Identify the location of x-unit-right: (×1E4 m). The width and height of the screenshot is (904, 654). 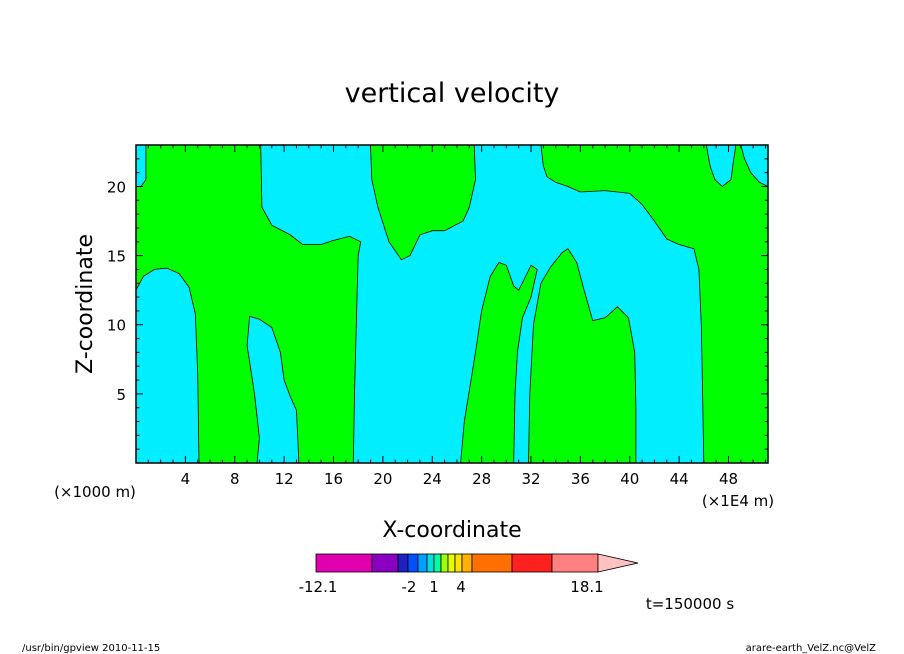
(738, 501).